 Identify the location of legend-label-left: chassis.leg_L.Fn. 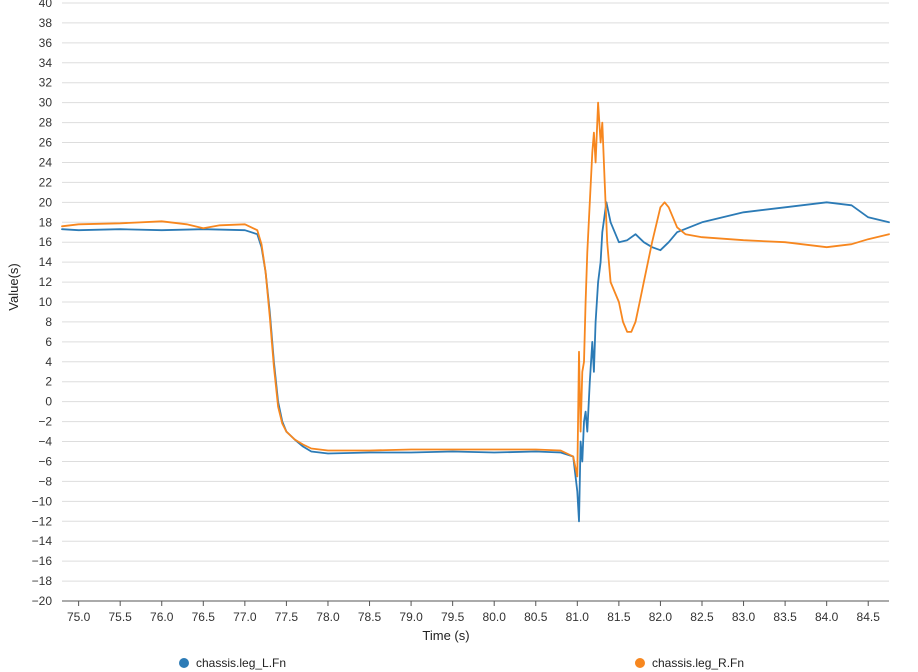
(241, 663).